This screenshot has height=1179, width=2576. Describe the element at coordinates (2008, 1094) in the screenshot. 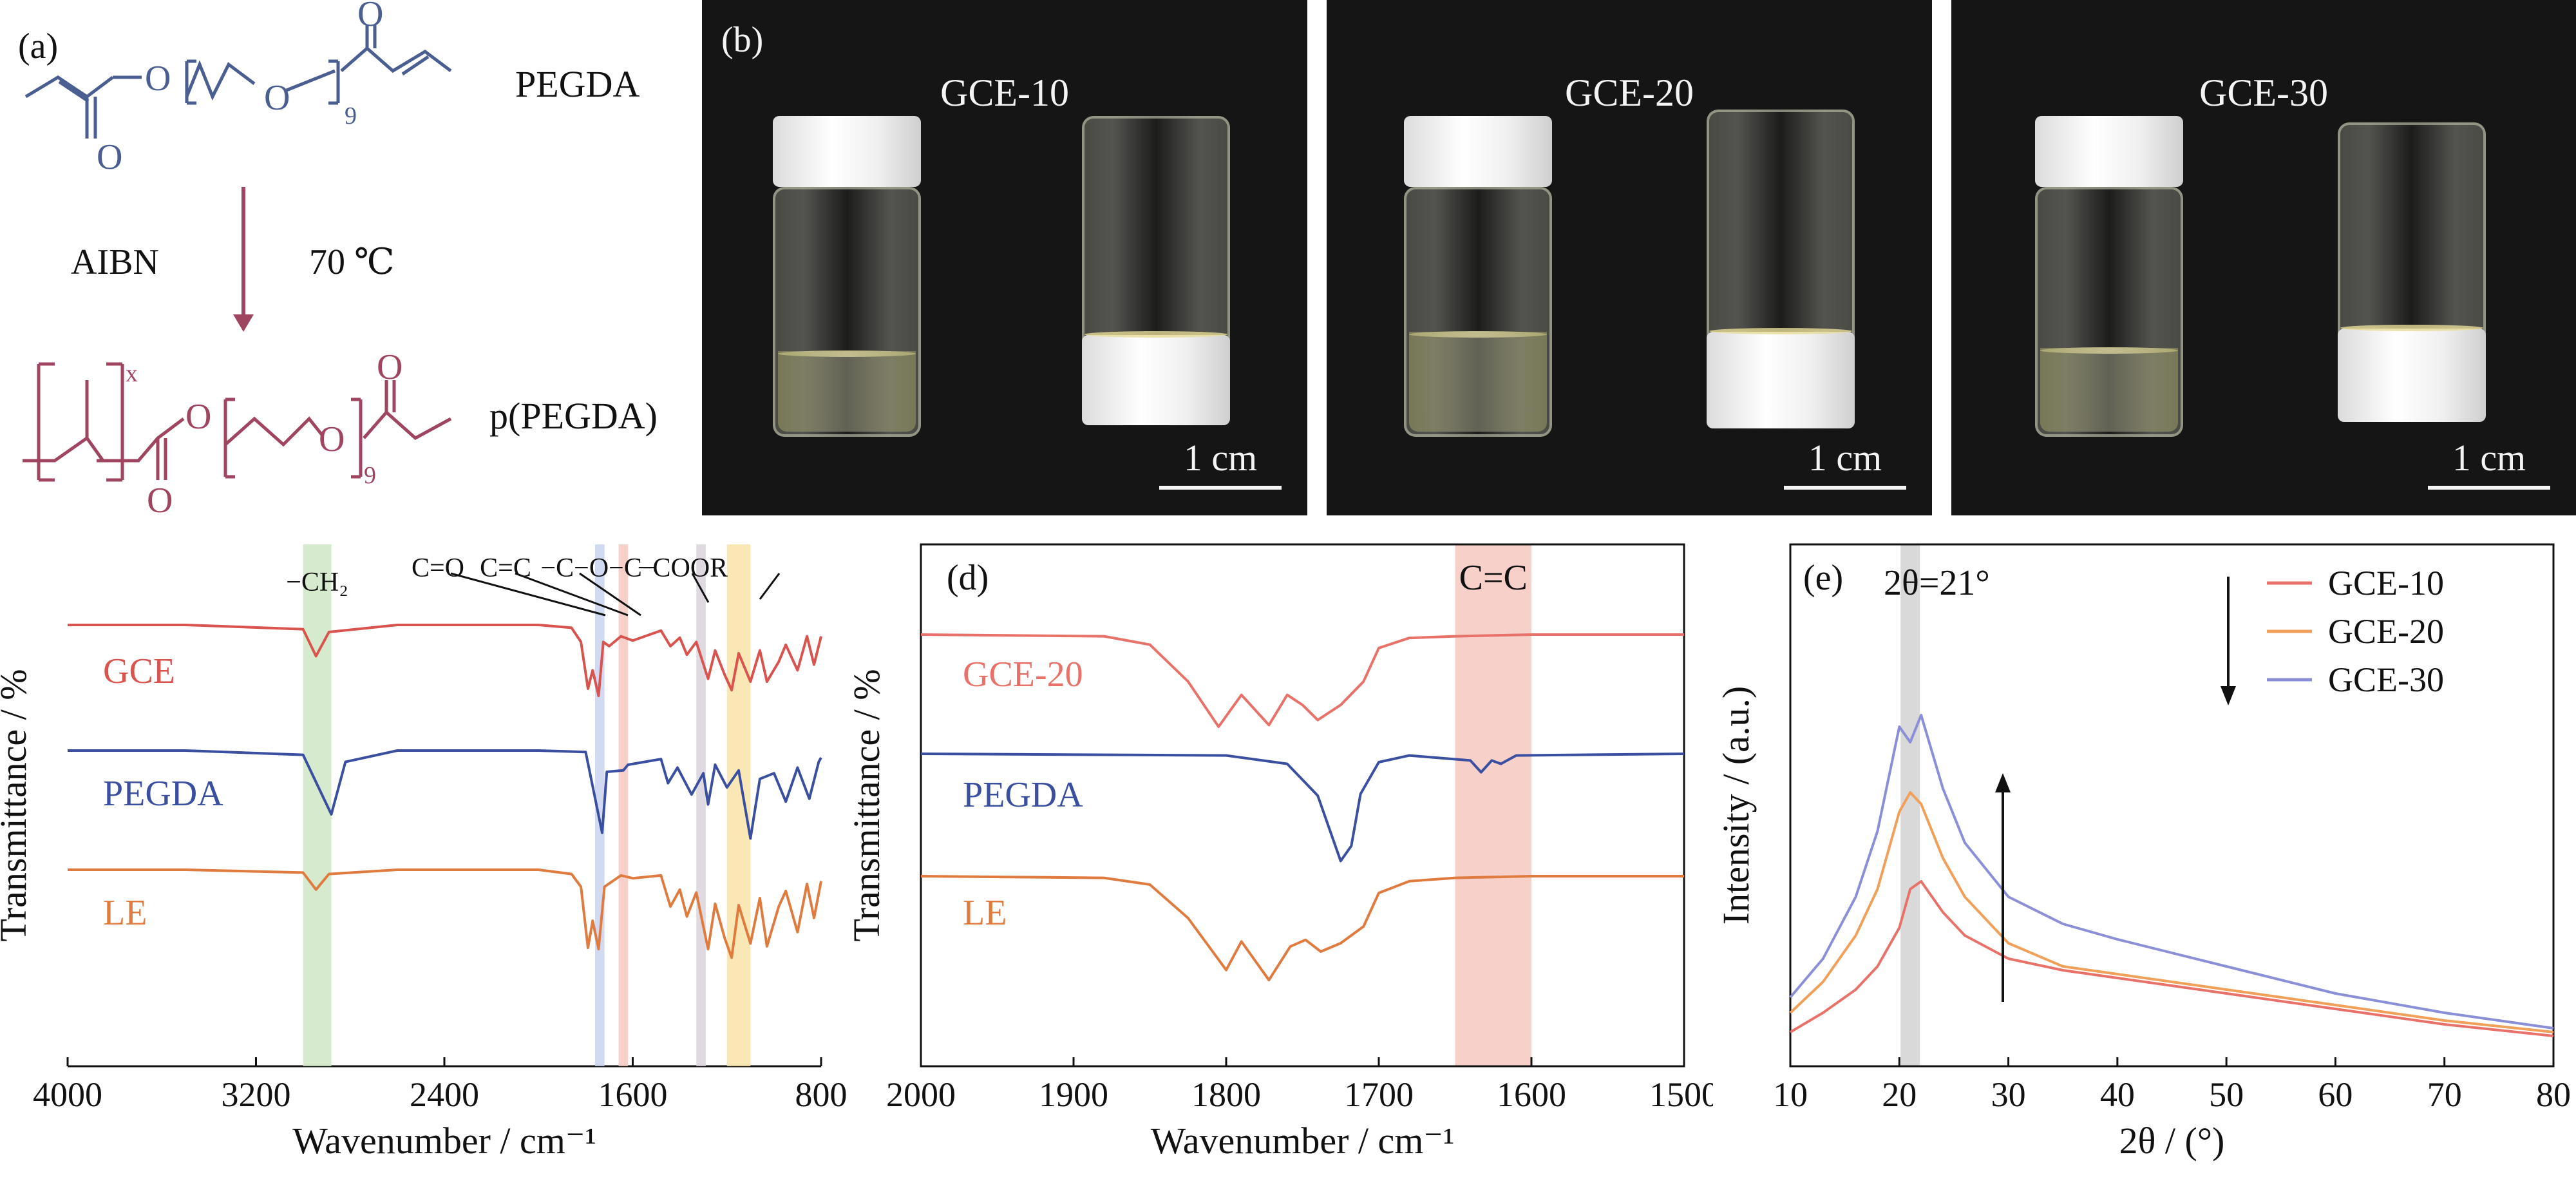

I see `x-tick-label: 30` at that location.